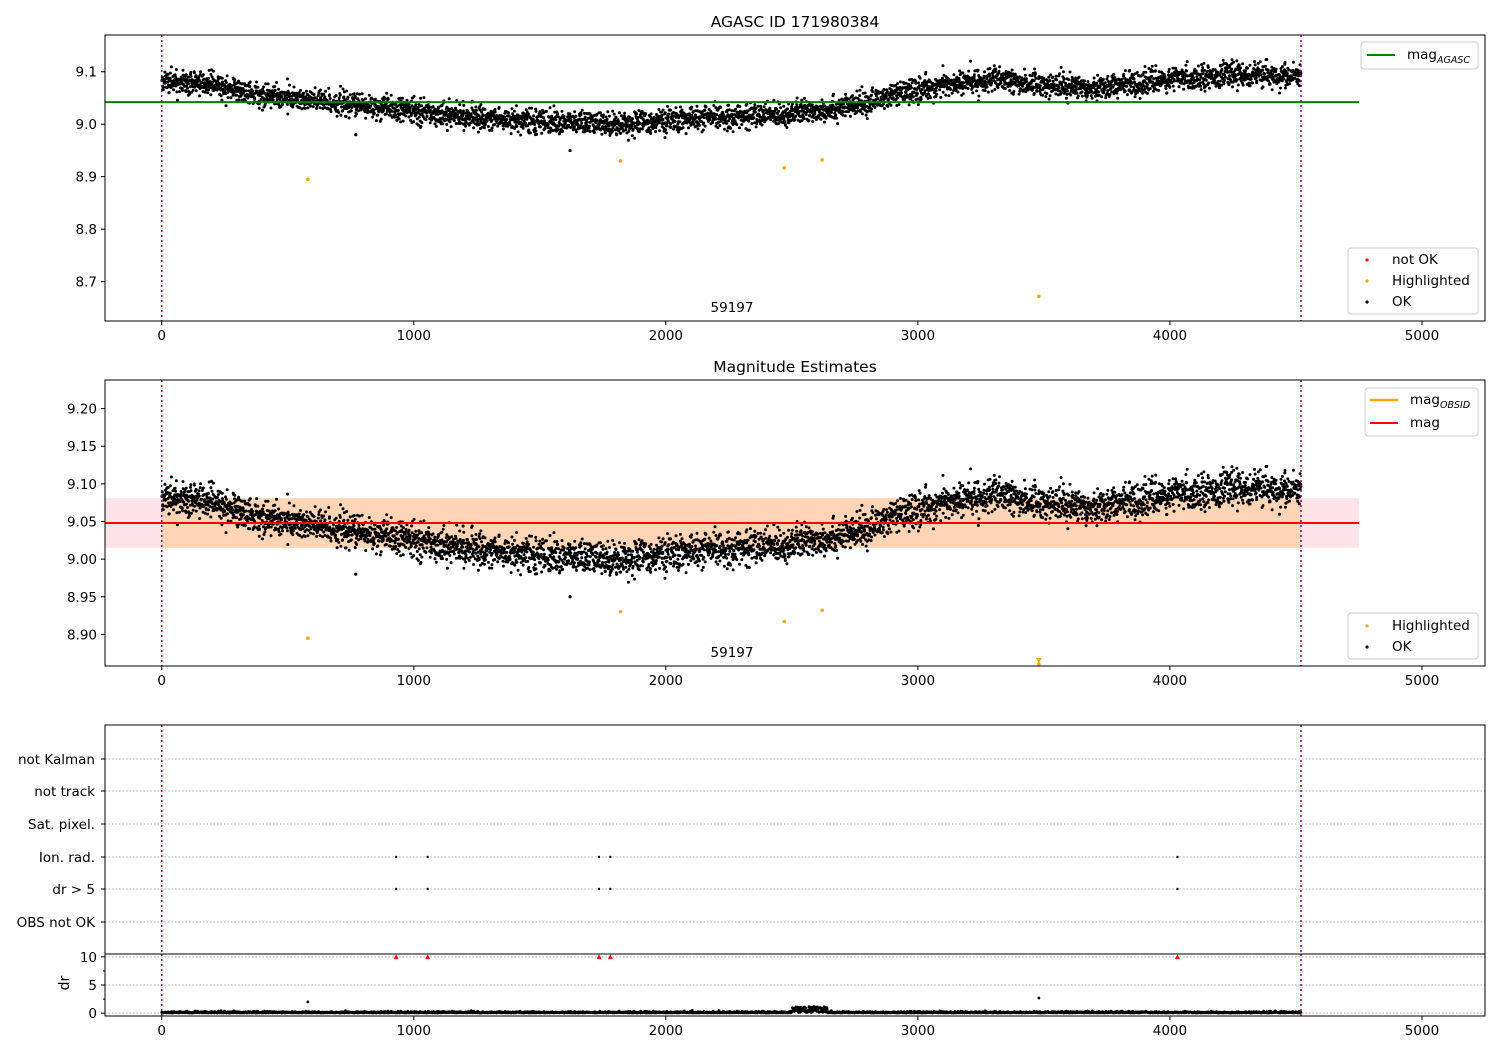 The width and height of the screenshot is (1500, 1050). Describe the element at coordinates (1413, 281) in the screenshot. I see `panel-agasc-legend-bottom: not OK Highlighted OK` at that location.